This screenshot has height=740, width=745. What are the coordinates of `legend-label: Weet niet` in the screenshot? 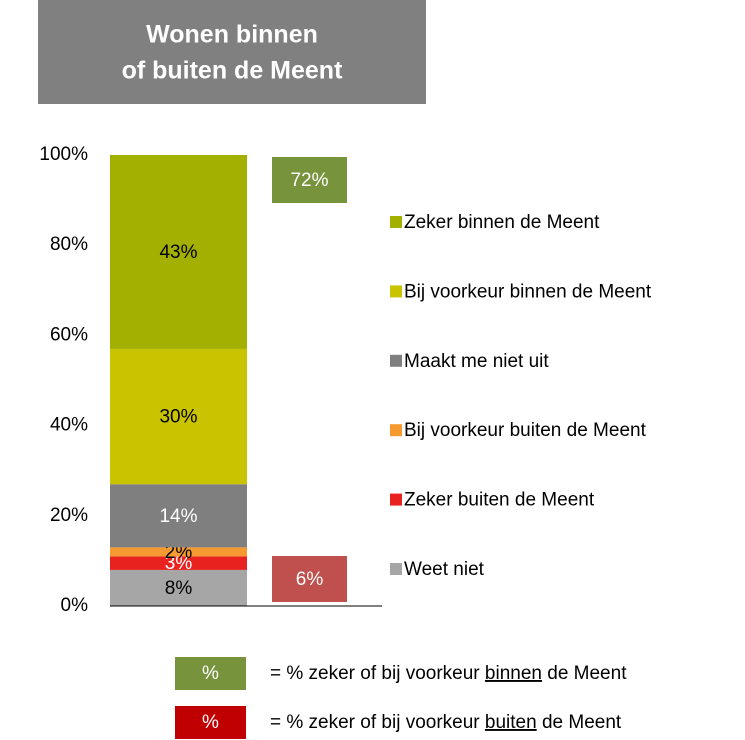 It's located at (444, 569).